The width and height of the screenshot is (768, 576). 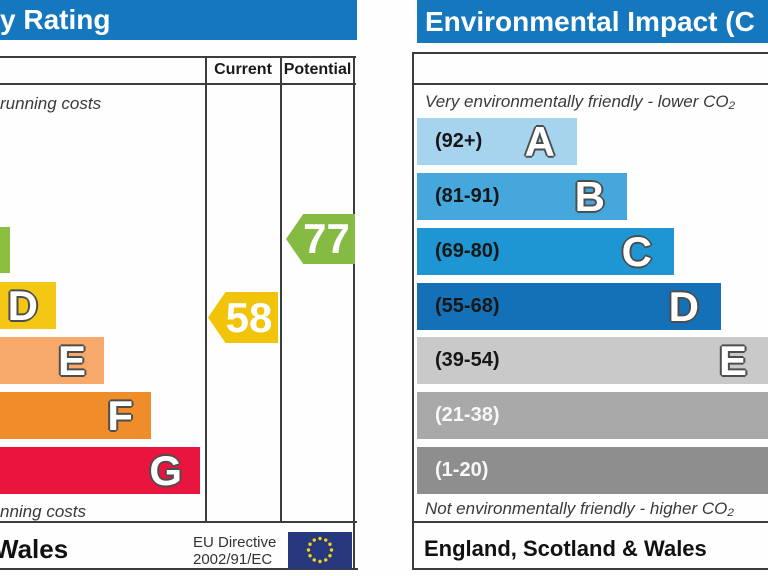 What do you see at coordinates (590, 53) in the screenshot?
I see `right-table-top-border` at bounding box center [590, 53].